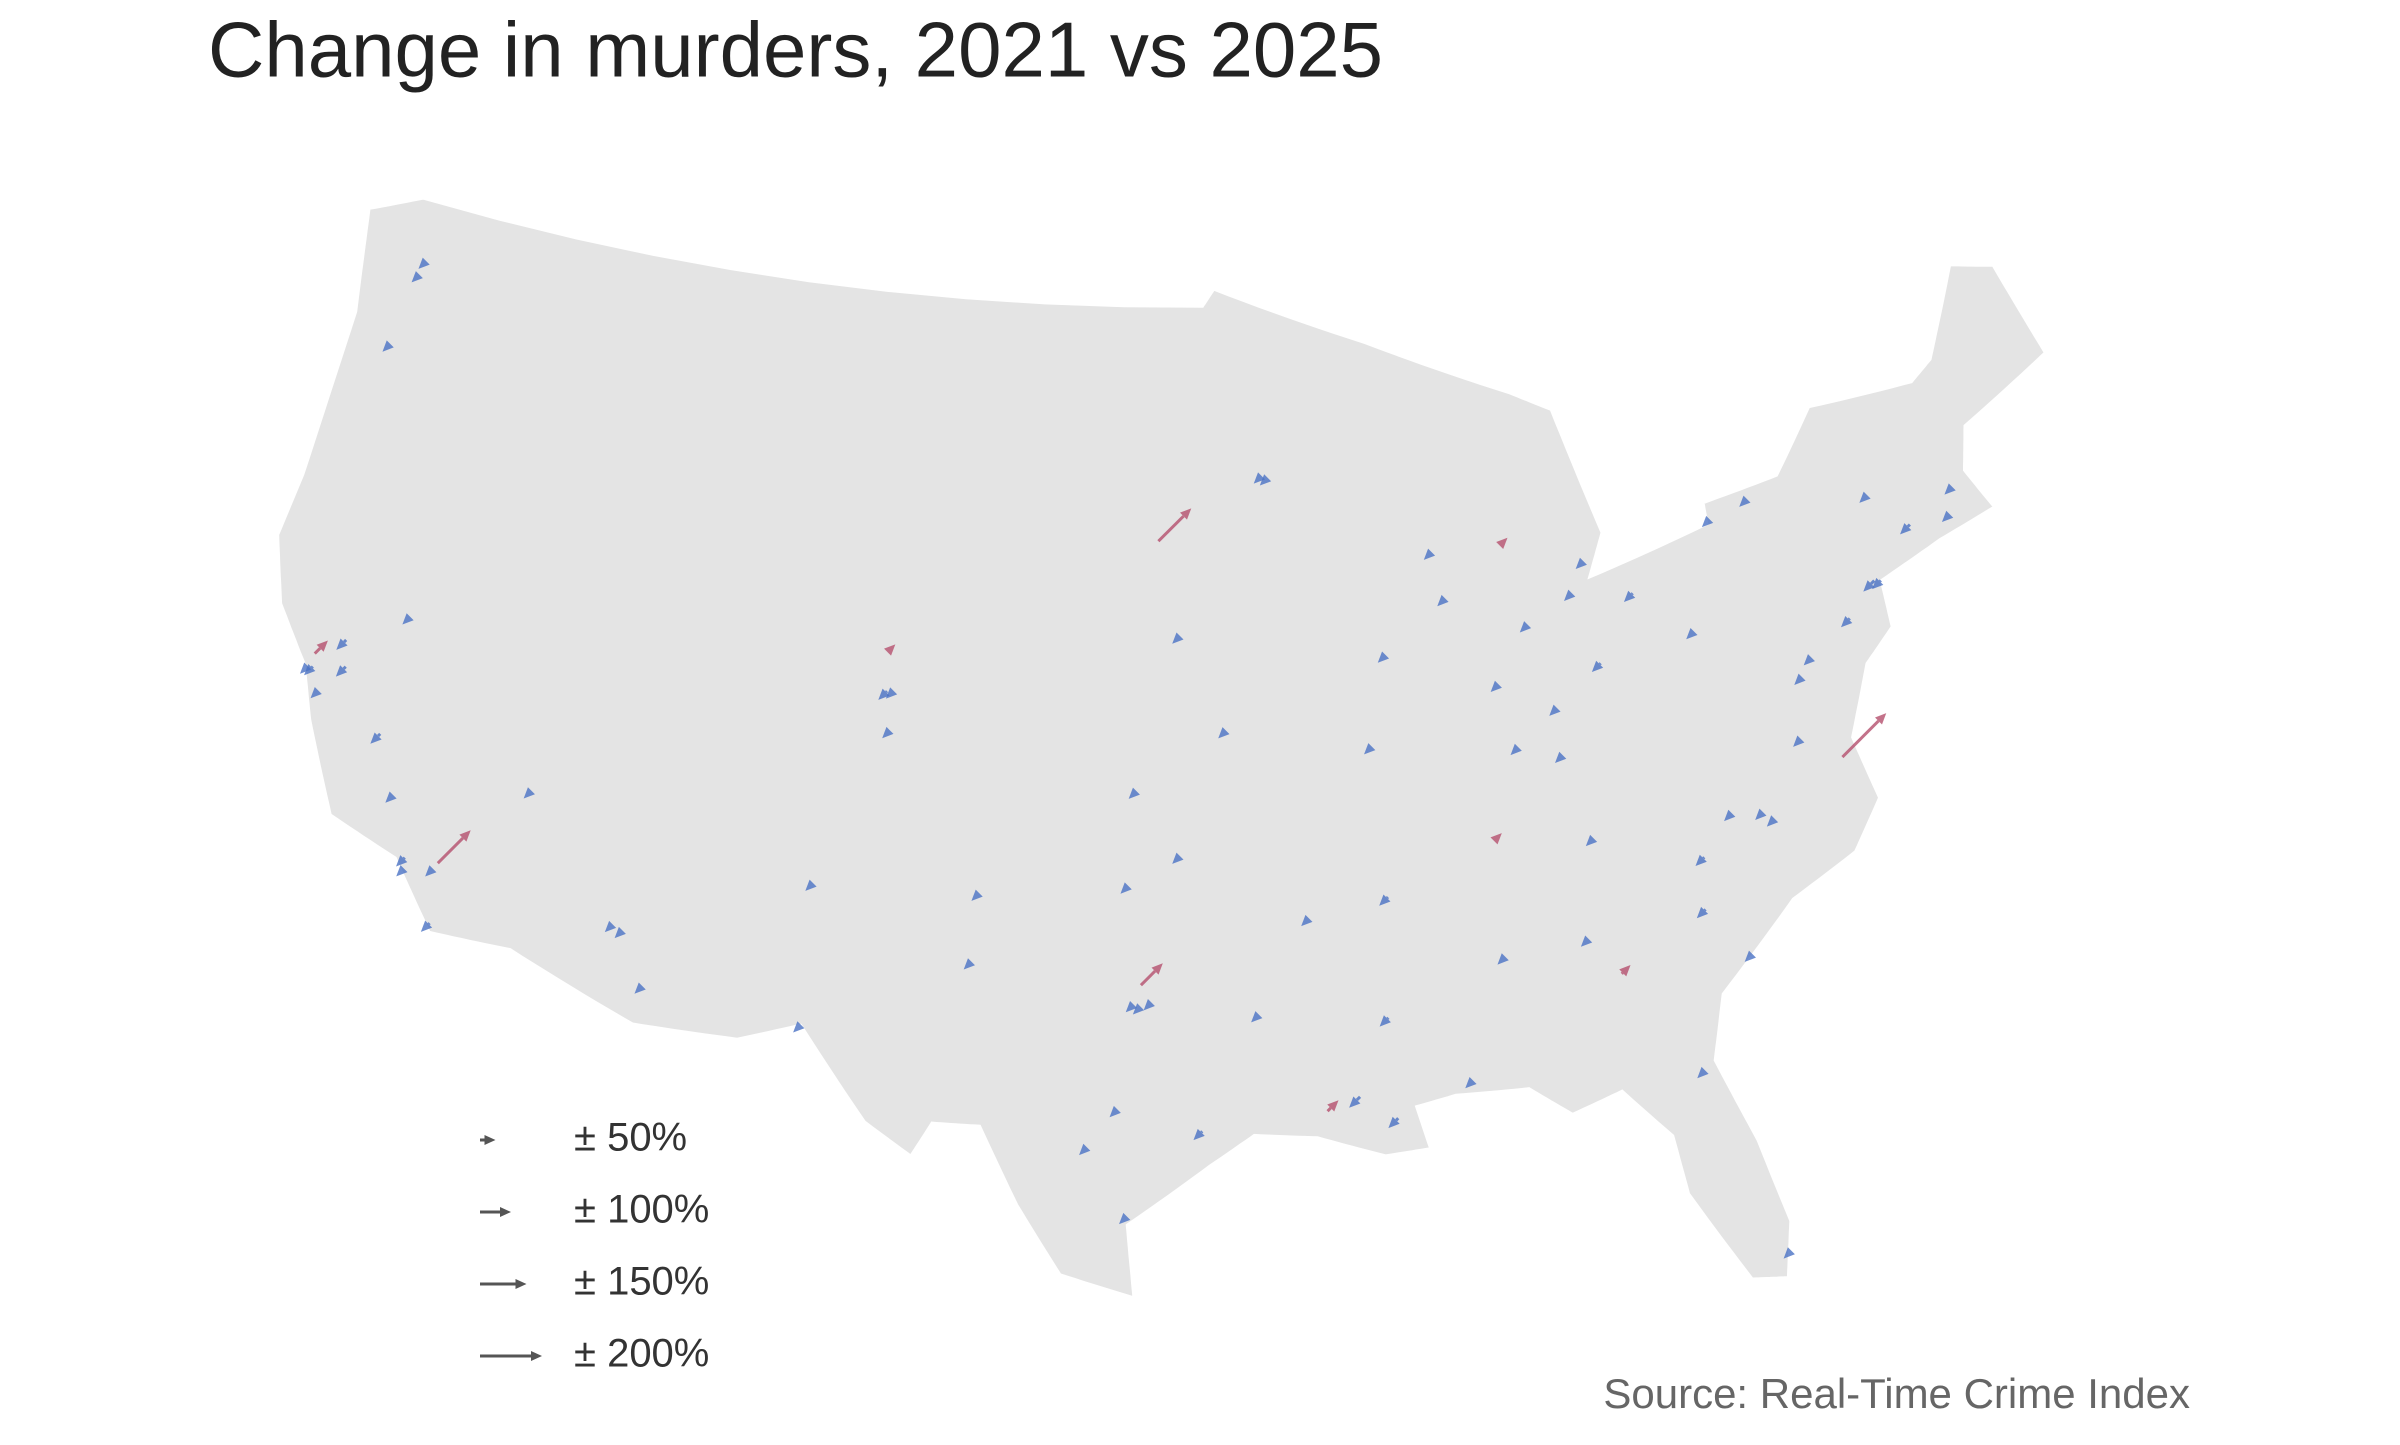 Image resolution: width=2400 pixels, height=1445 pixels. What do you see at coordinates (795, 50) in the screenshot?
I see `title: Change in murders, 2021 vs 2025` at bounding box center [795, 50].